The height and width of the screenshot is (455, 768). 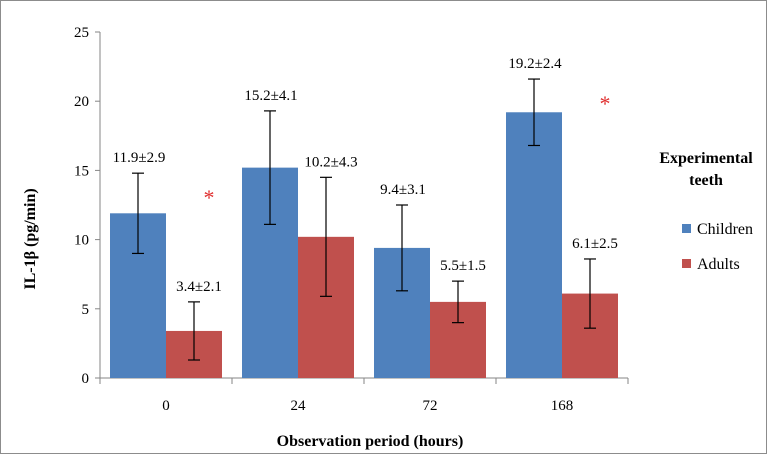 What do you see at coordinates (330, 162) in the screenshot?
I see `data-label: 10.2±4.3` at bounding box center [330, 162].